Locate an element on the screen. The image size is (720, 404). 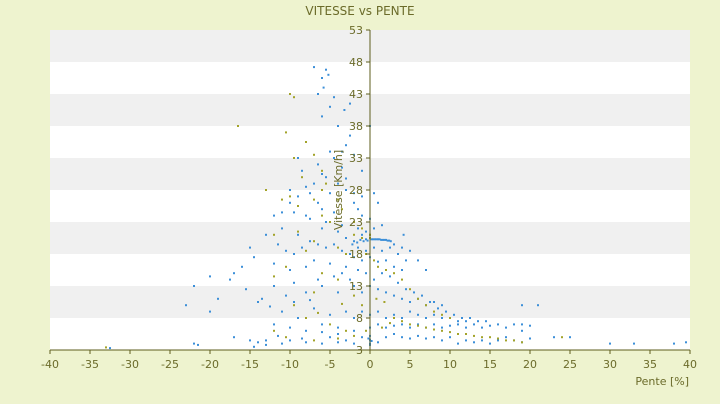
y-tick-label: 13 is located at coordinates (356, 286).